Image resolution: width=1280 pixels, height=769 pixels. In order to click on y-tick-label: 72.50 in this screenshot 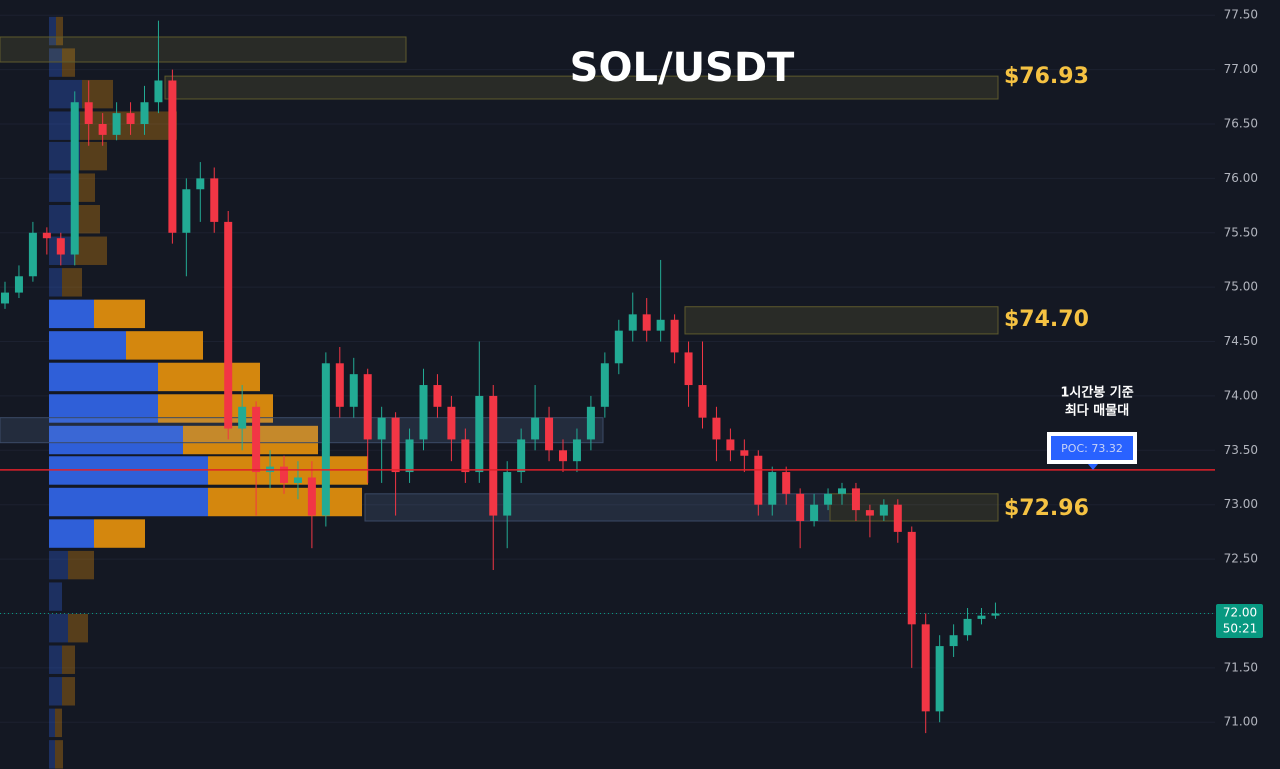, I will do `click(1241, 559)`.